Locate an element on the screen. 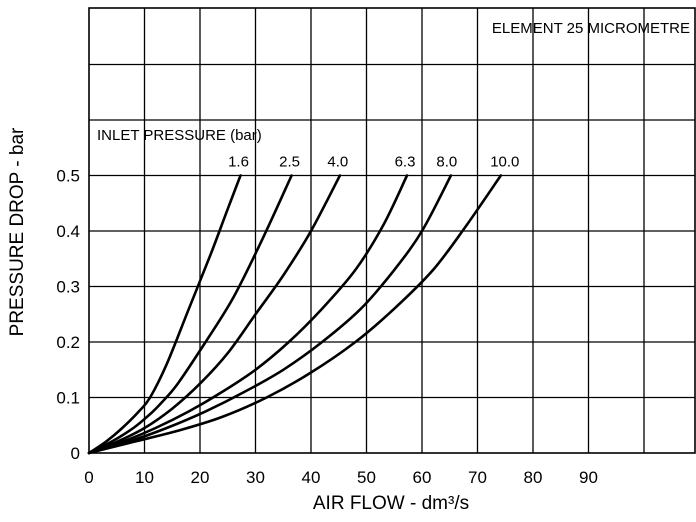 This screenshot has width=696, height=522. x-tick-label: 60 is located at coordinates (422, 477).